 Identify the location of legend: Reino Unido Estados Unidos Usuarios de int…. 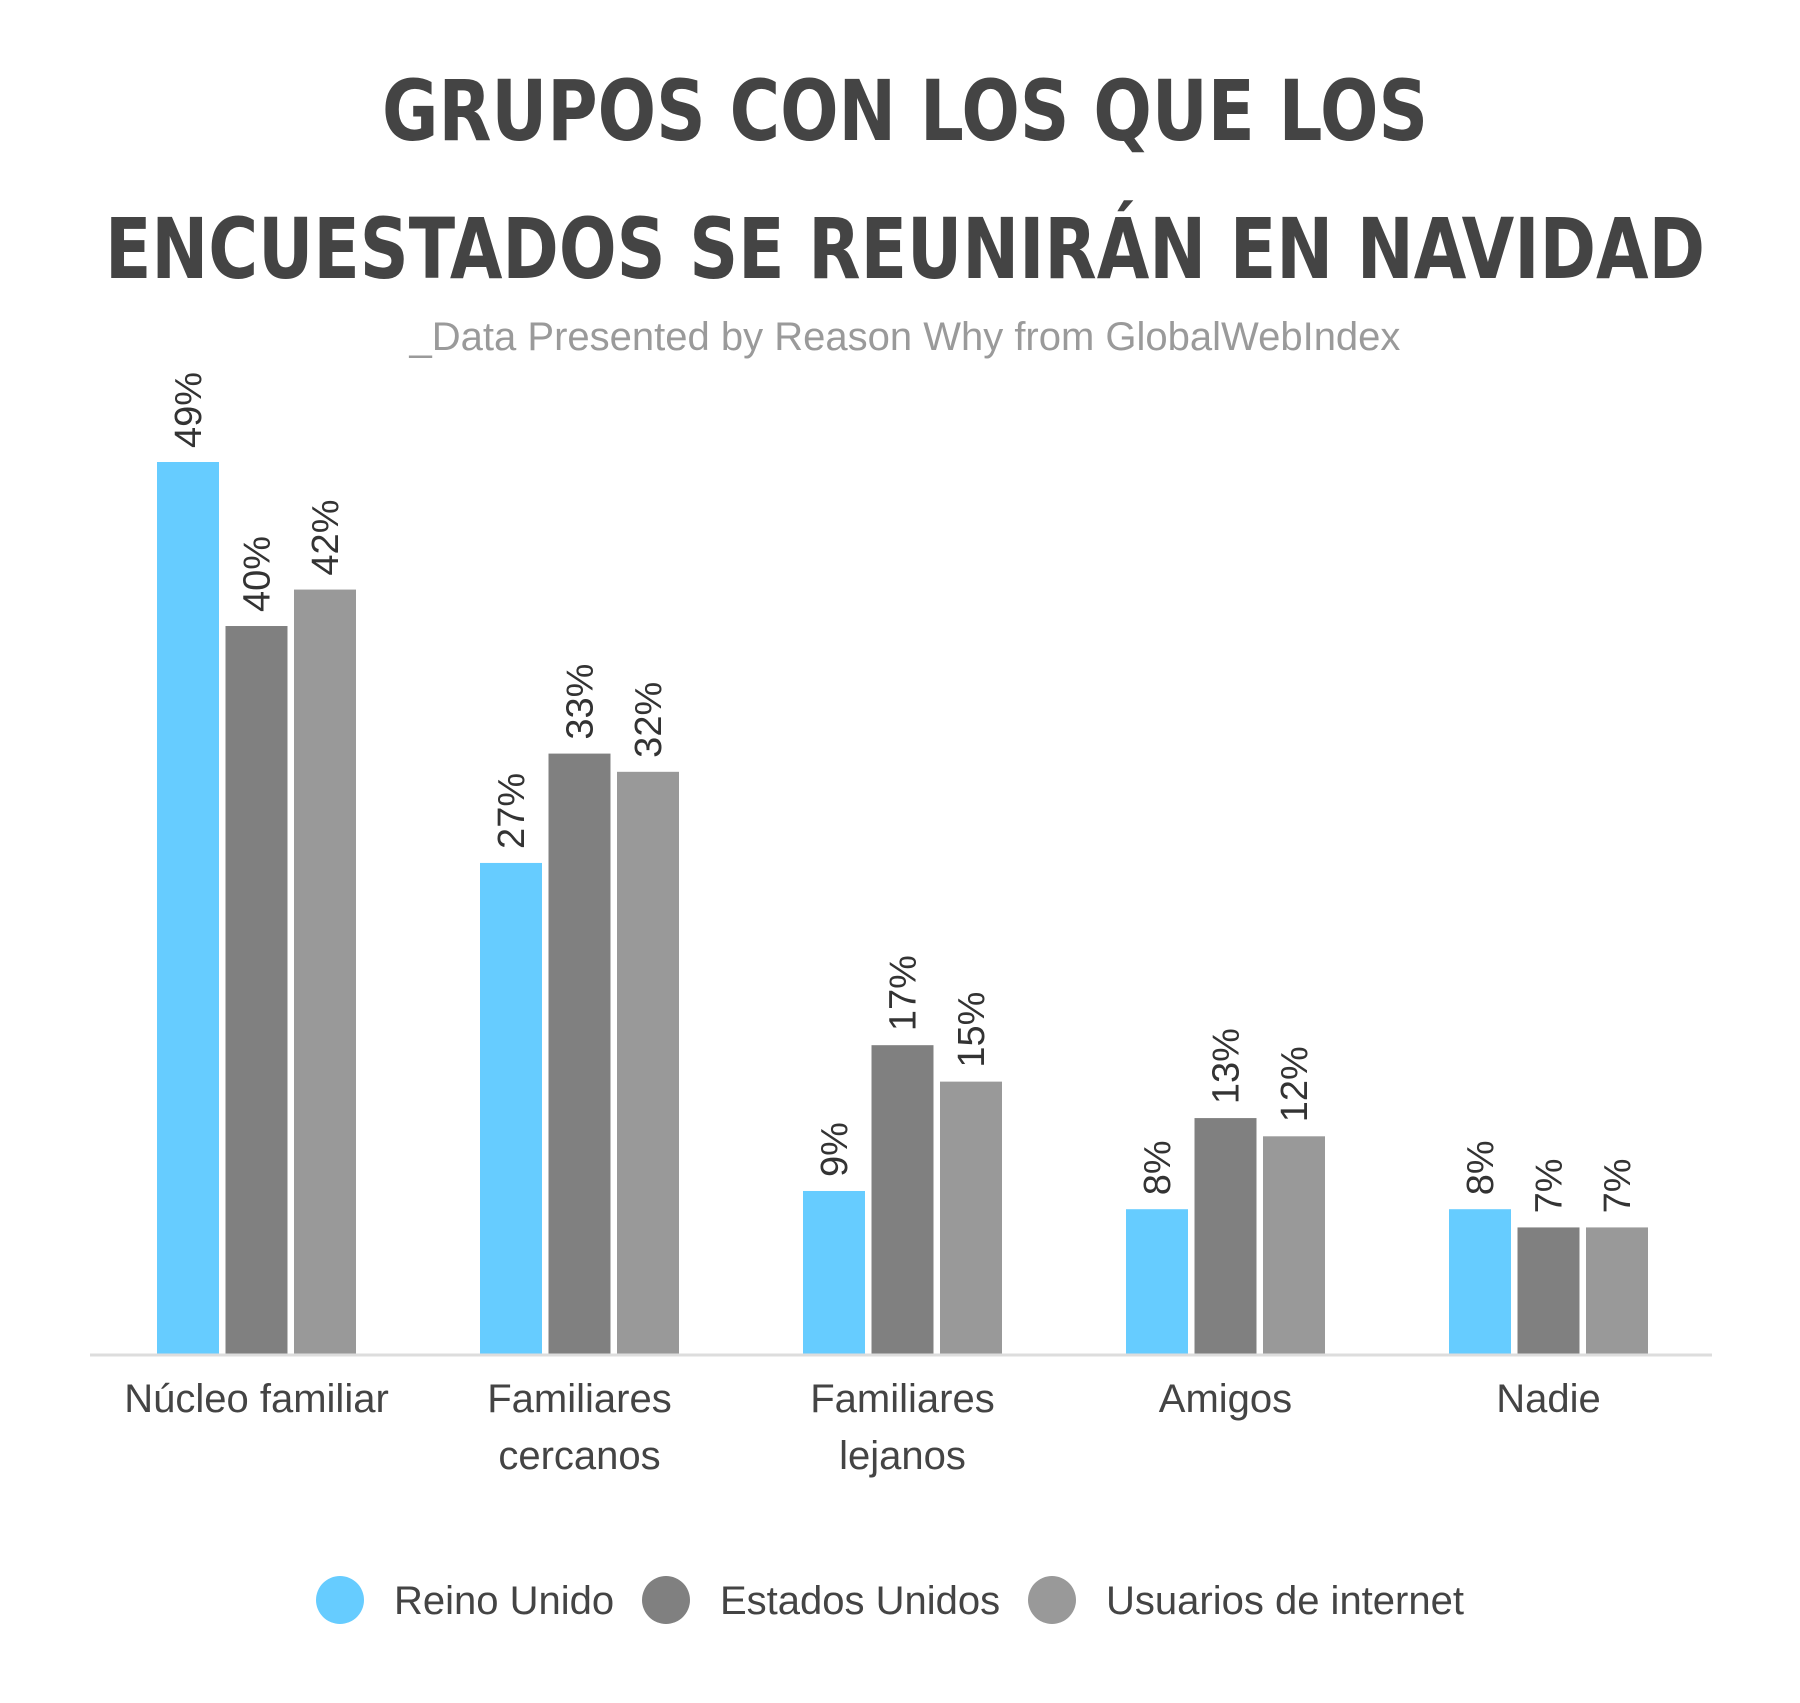
(890, 1600).